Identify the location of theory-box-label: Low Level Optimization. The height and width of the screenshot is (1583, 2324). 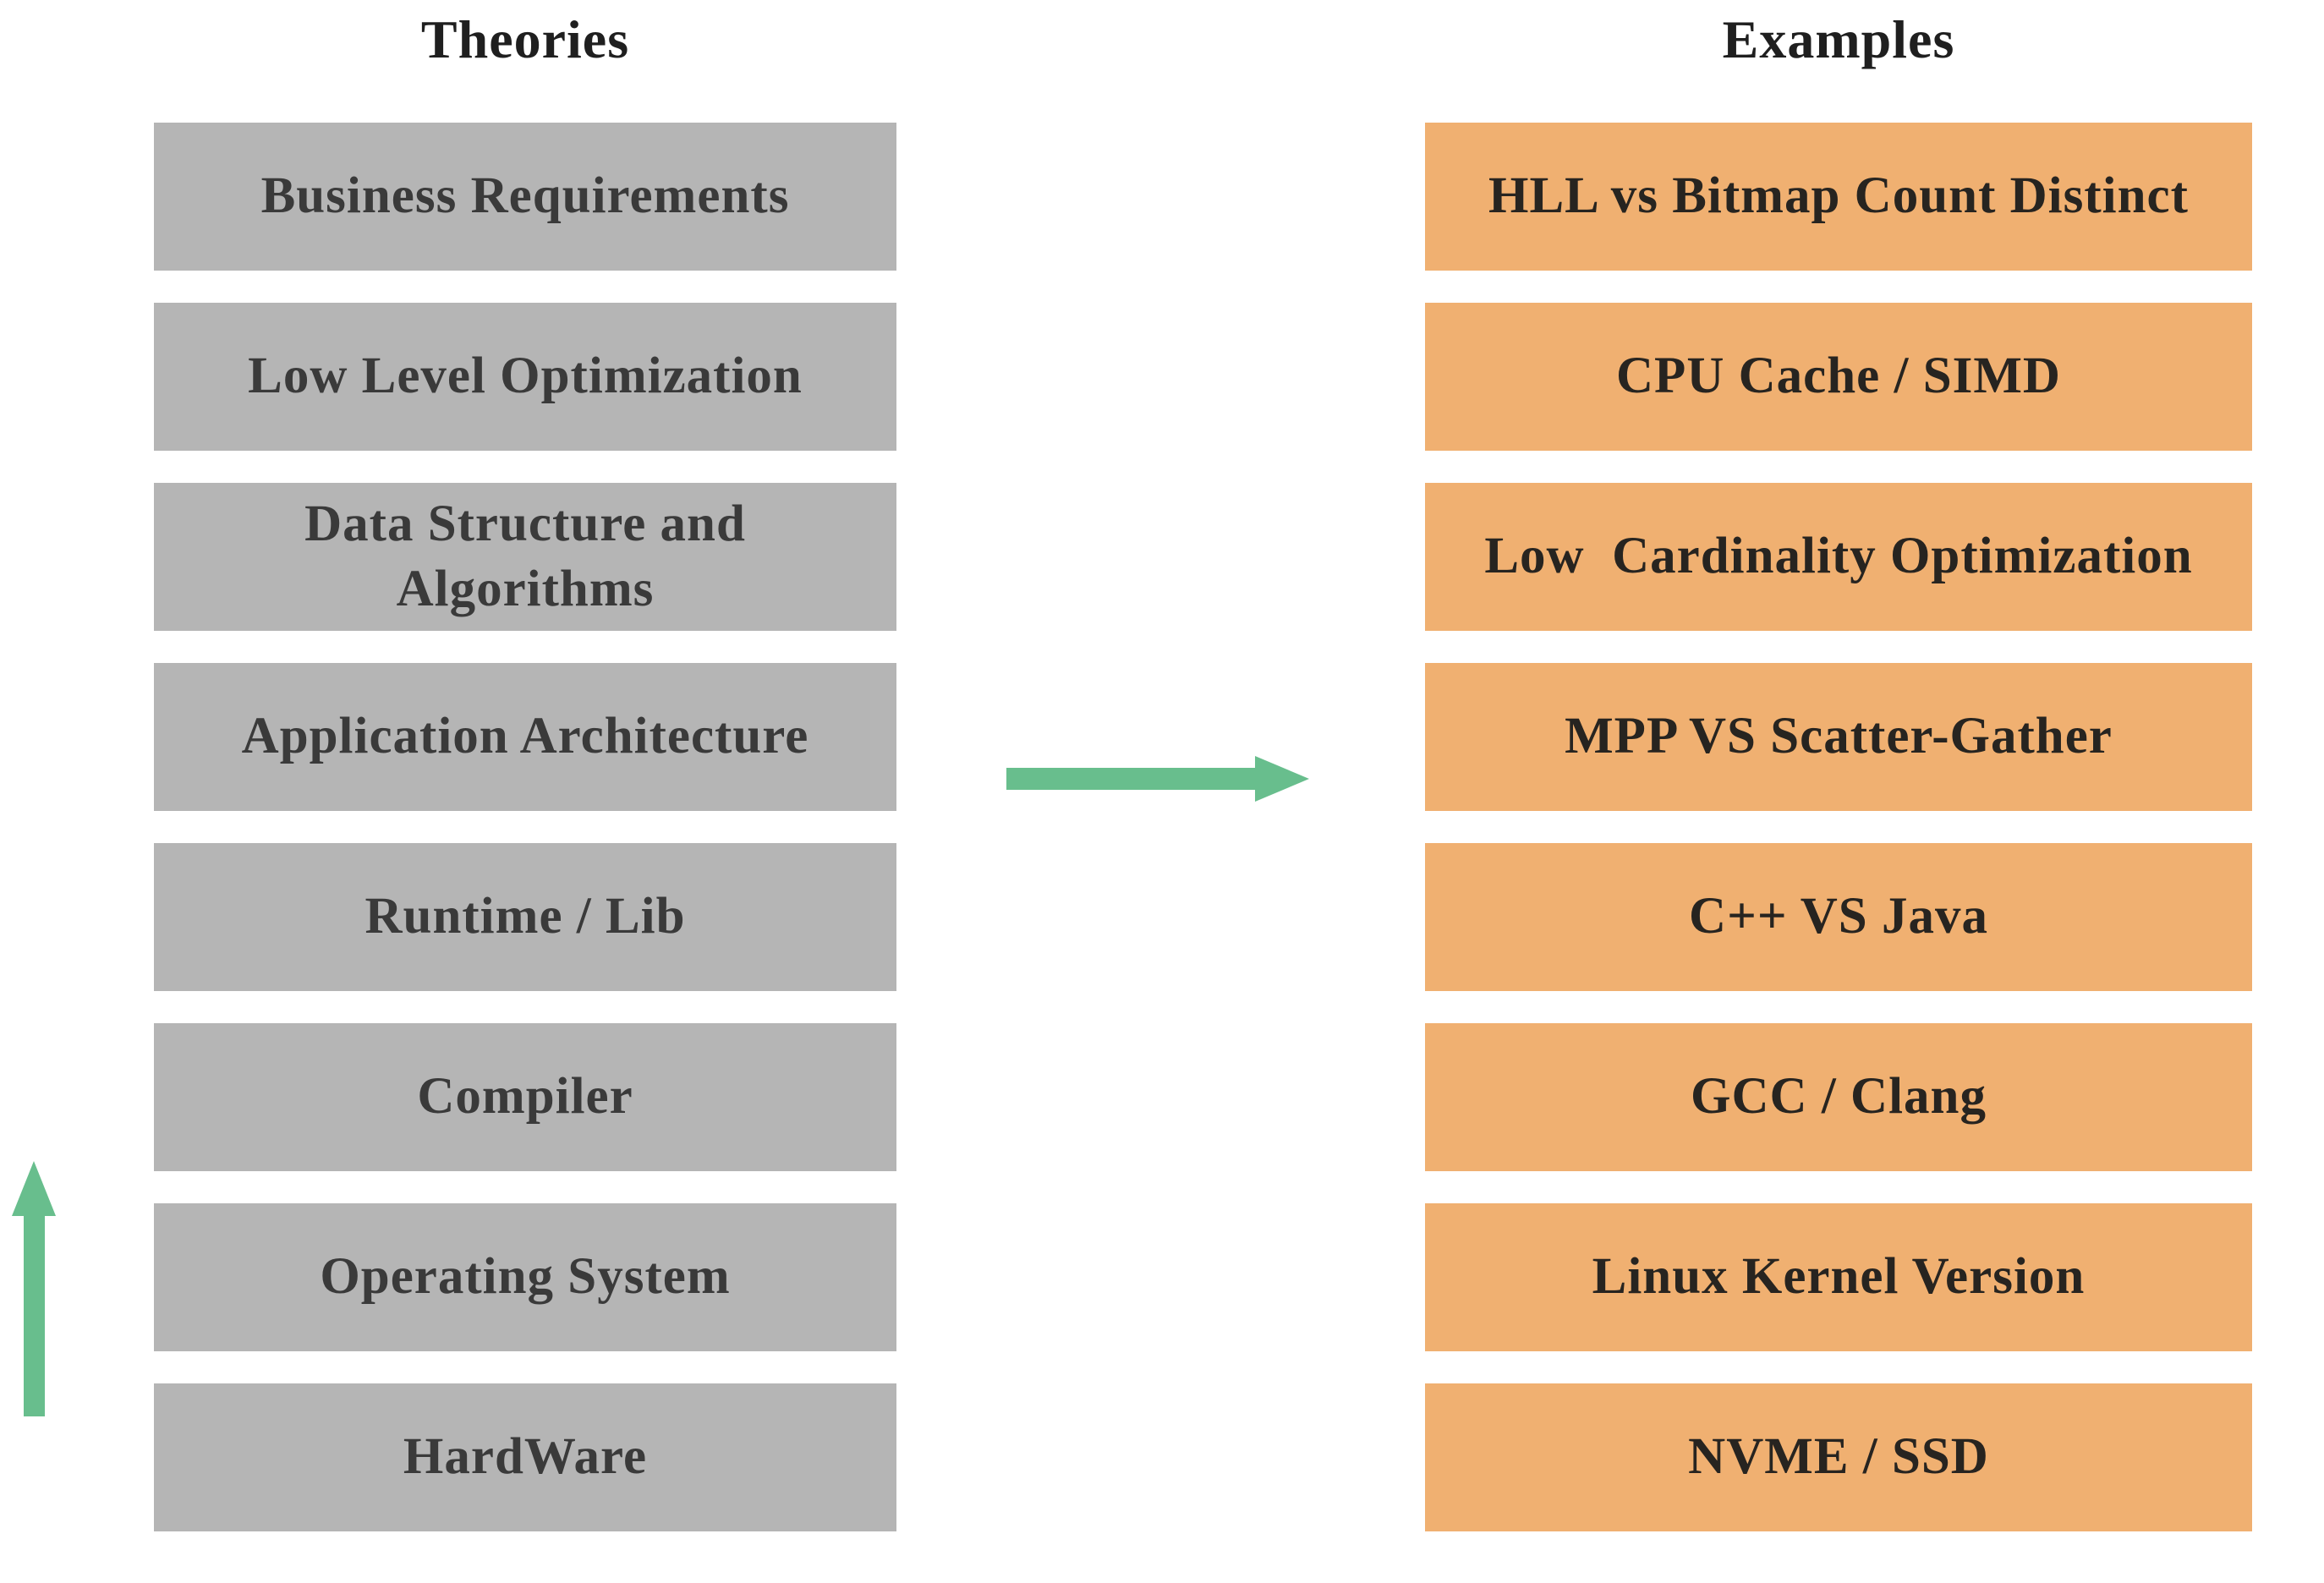
(525, 376).